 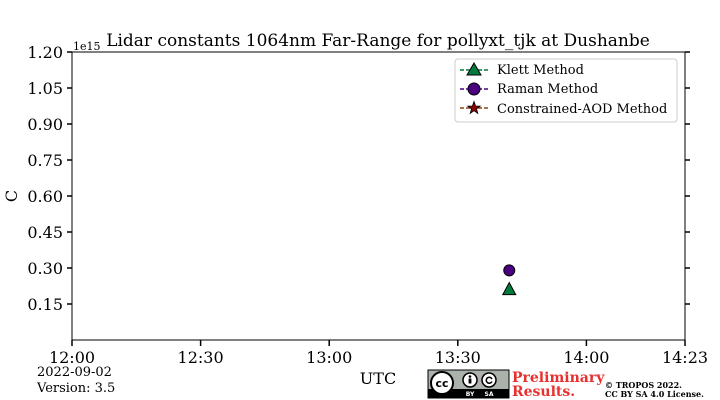 What do you see at coordinates (547, 89) in the screenshot?
I see `legend-label-raman: Raman Method` at bounding box center [547, 89].